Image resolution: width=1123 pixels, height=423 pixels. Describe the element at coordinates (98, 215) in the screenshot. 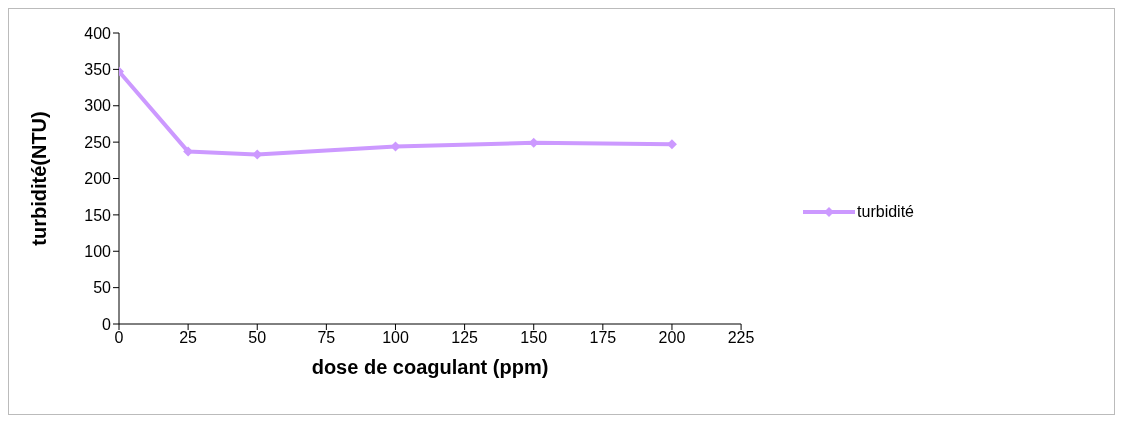

I see `y-tick-label: 150` at that location.